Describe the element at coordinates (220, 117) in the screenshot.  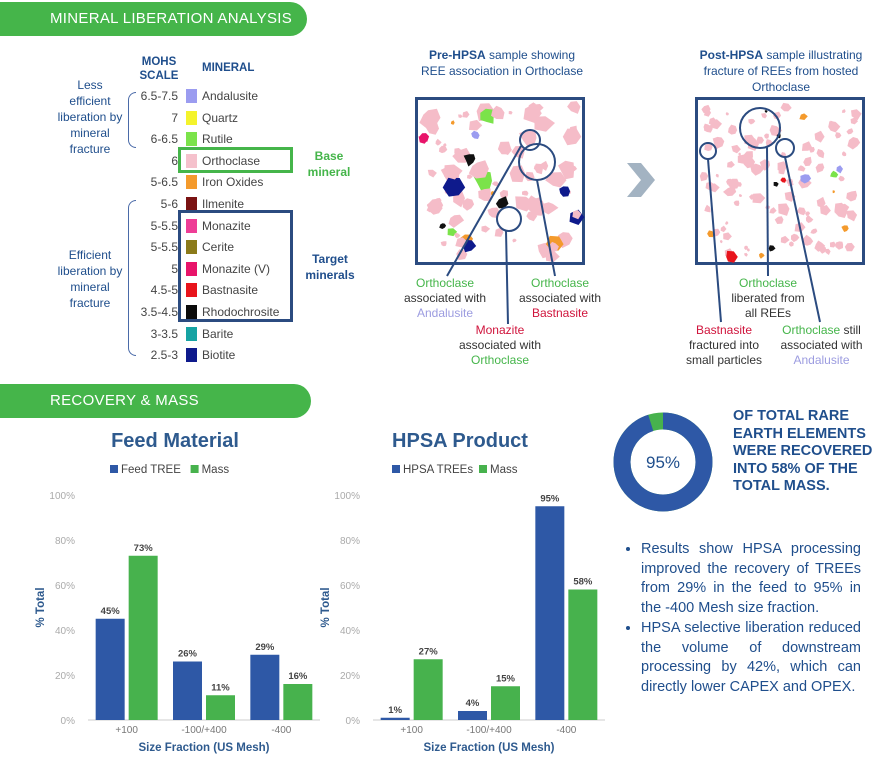
I see `mineral-name: Quartz` at that location.